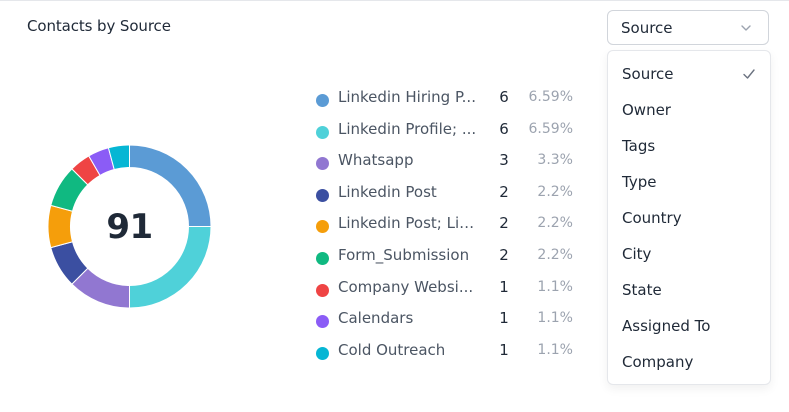  I want to click on legend-item: Linkedin Hiring P... 6 6.59%, so click(449, 102).